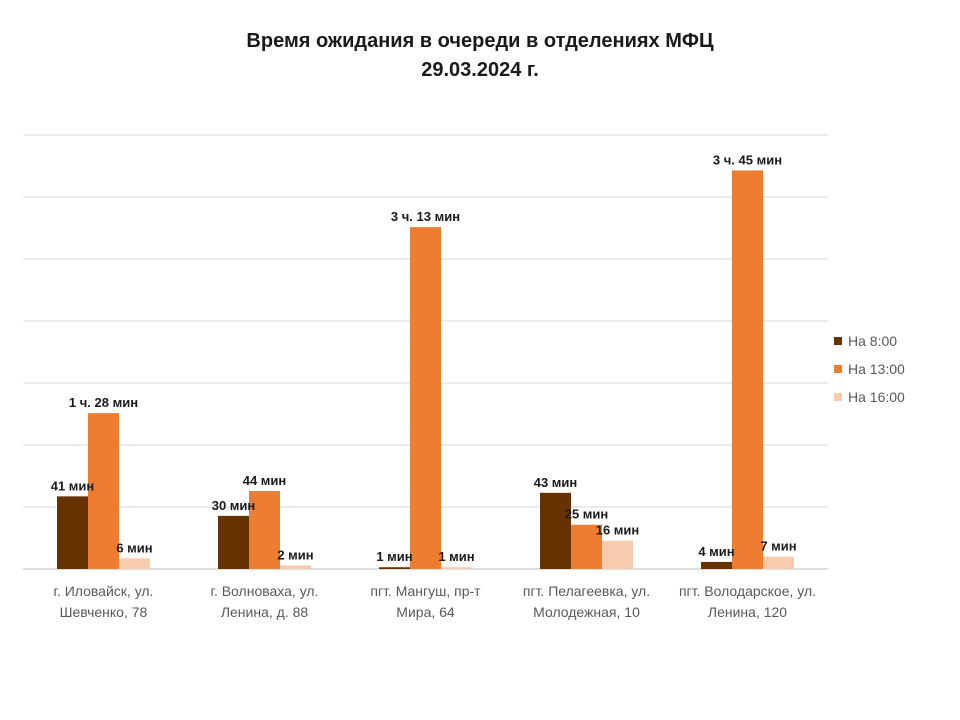 The width and height of the screenshot is (960, 720). I want to click on chart-title-line-2: 29.03.2024 г., so click(480, 70).